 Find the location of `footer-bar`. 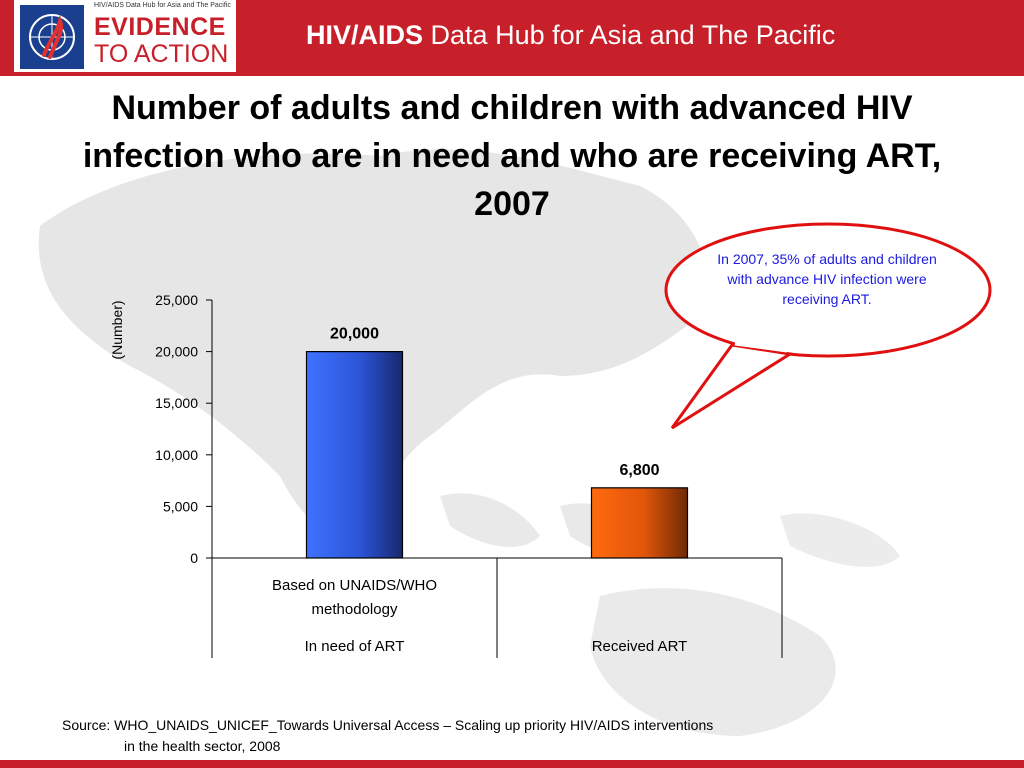

footer-bar is located at coordinates (512, 764).